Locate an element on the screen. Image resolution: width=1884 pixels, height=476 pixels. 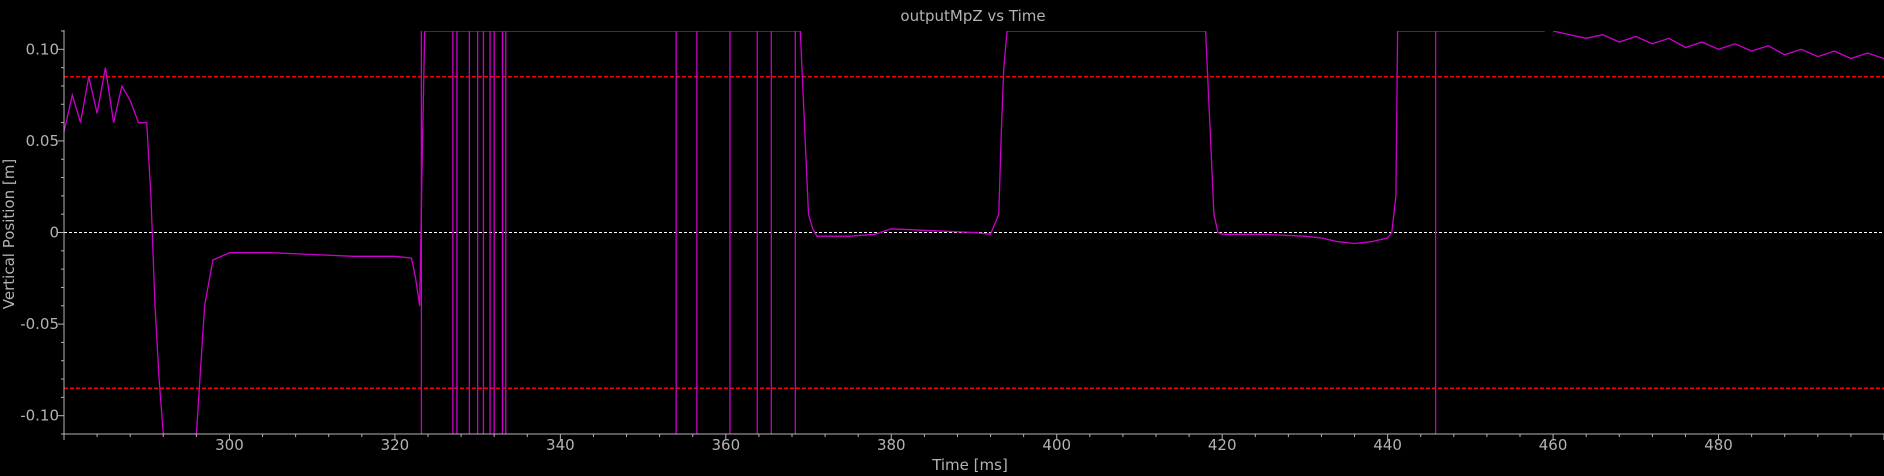
x-tick-label: 340 is located at coordinates (560, 445).